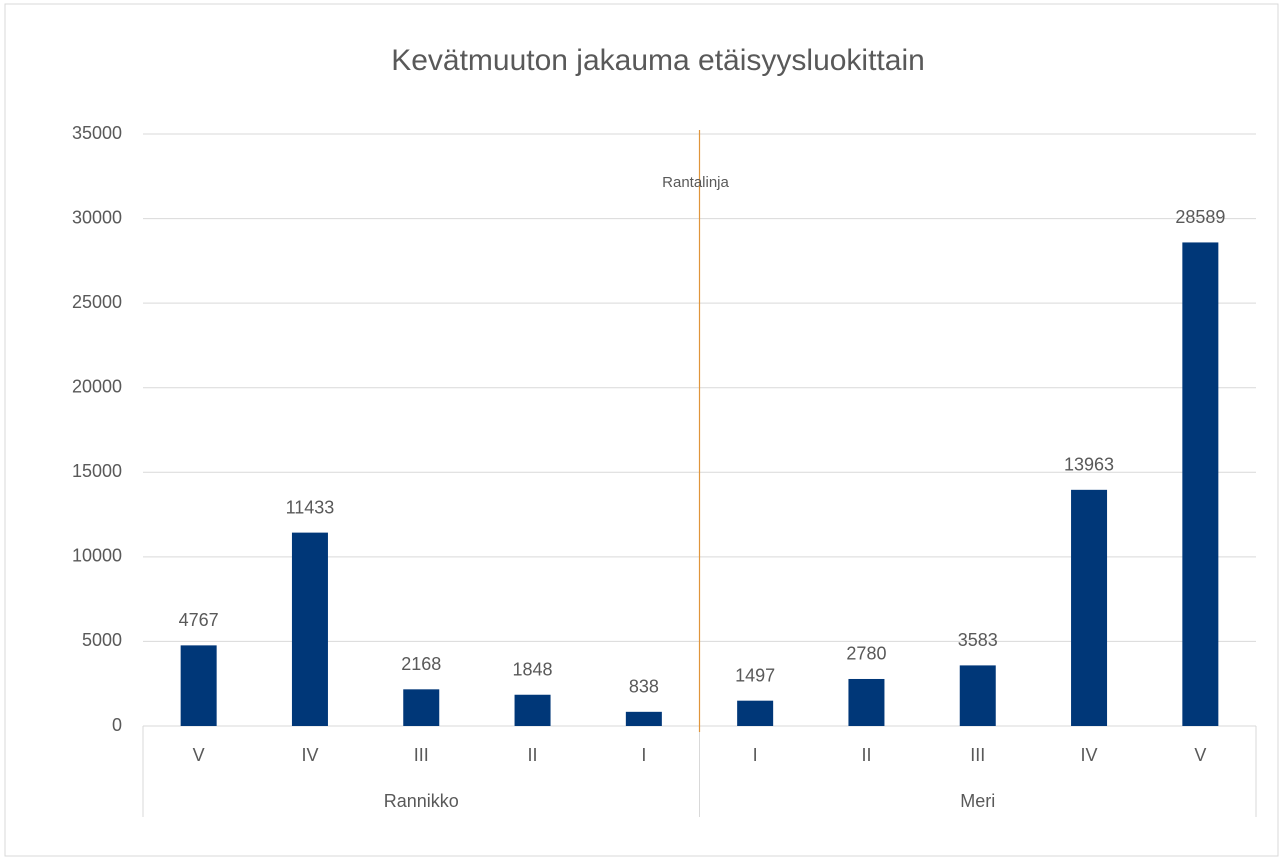  What do you see at coordinates (644, 687) in the screenshot?
I see `data-label: 838` at bounding box center [644, 687].